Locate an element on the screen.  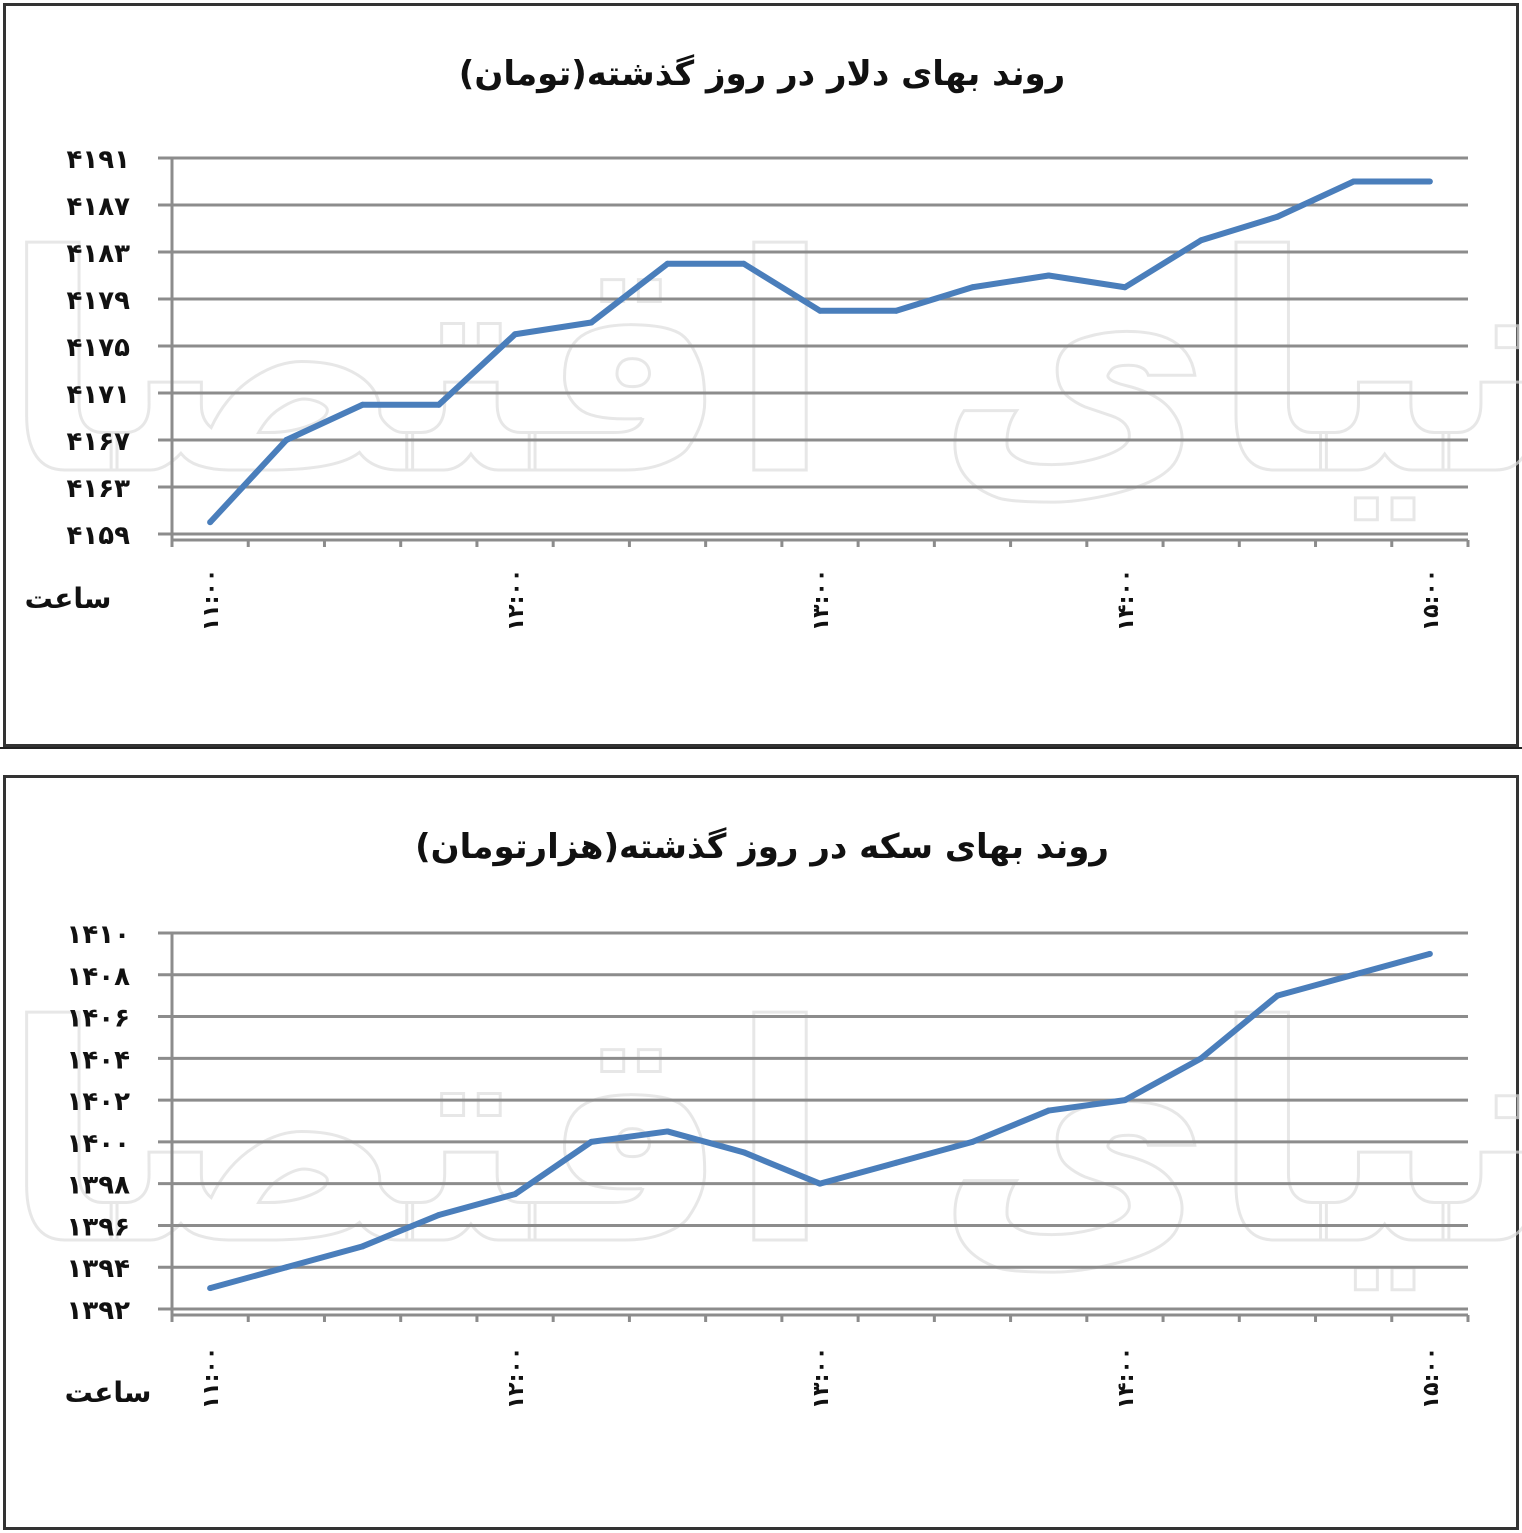
y-tick-label: ۱۴۰۴ is located at coordinates (98, 1060).